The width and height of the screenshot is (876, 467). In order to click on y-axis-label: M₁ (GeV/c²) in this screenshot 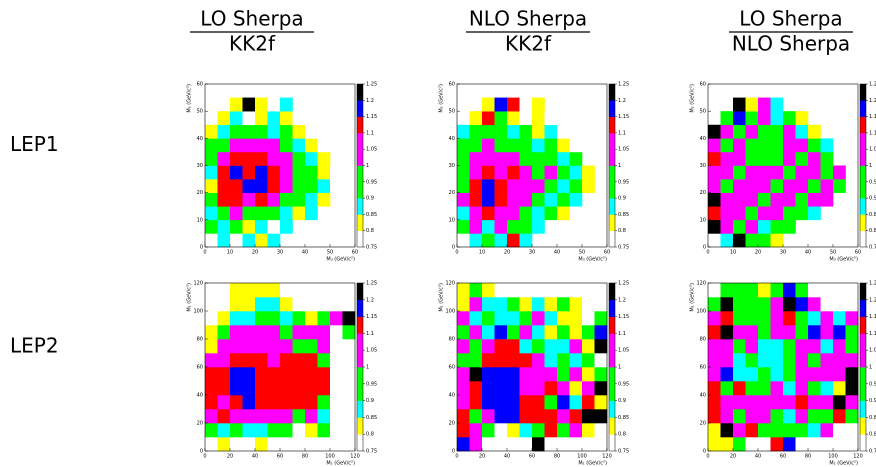, I will do `click(190, 297)`.